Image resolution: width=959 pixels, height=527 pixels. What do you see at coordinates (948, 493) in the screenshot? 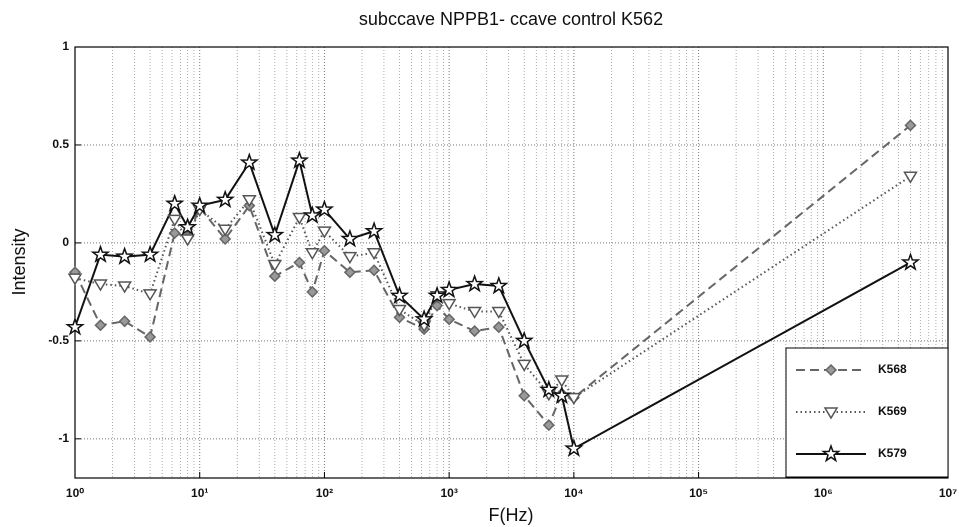
I see `x-tick-label: 10⁷` at bounding box center [948, 493].